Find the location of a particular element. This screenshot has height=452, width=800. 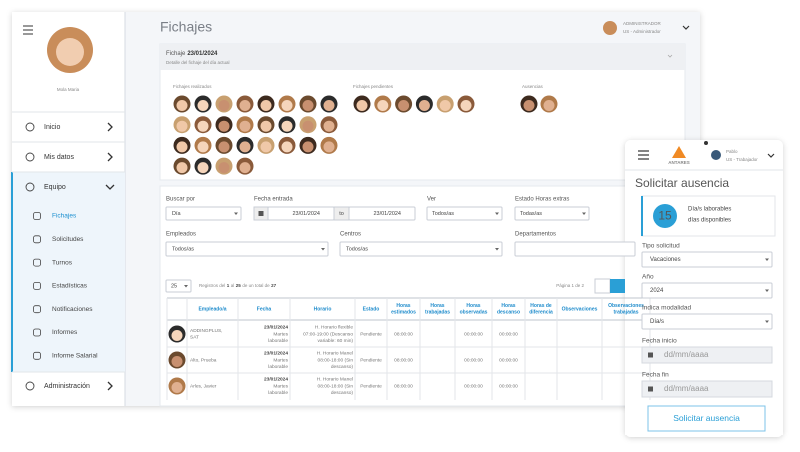

panel-subtitle: Detalle del fichaje del día actual is located at coordinates (198, 62).